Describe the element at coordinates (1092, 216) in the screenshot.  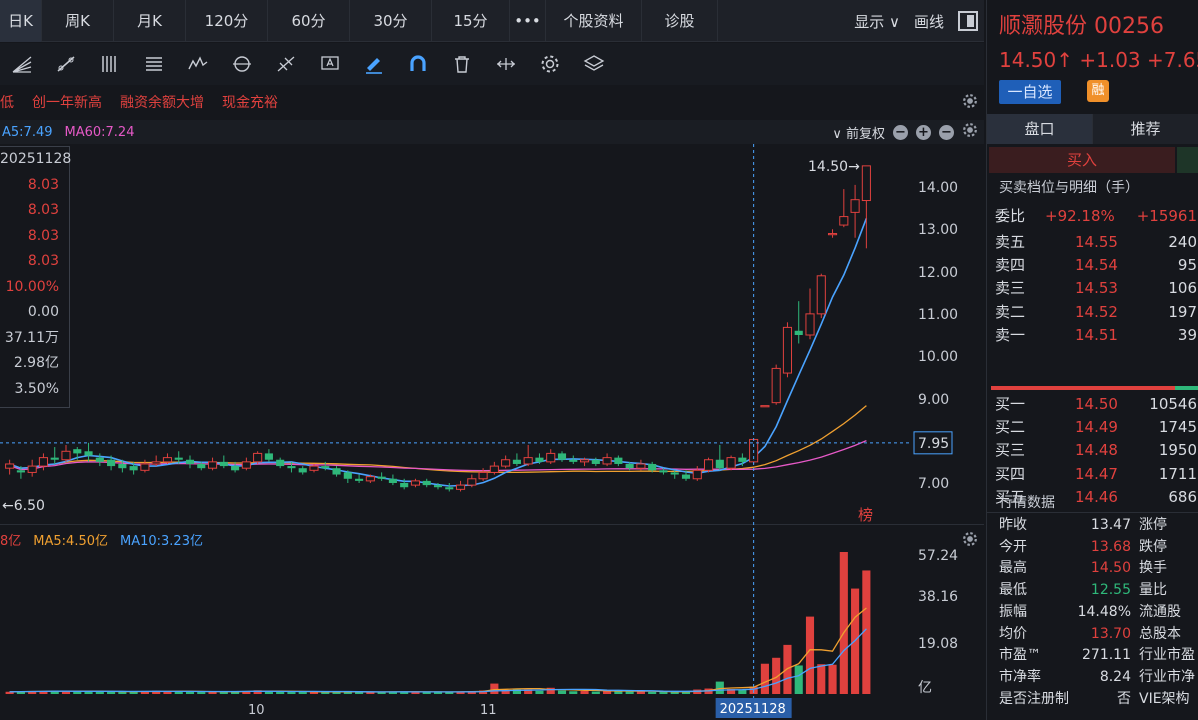
I see `weibi-row: 委比 +92.18% +15961` at that location.